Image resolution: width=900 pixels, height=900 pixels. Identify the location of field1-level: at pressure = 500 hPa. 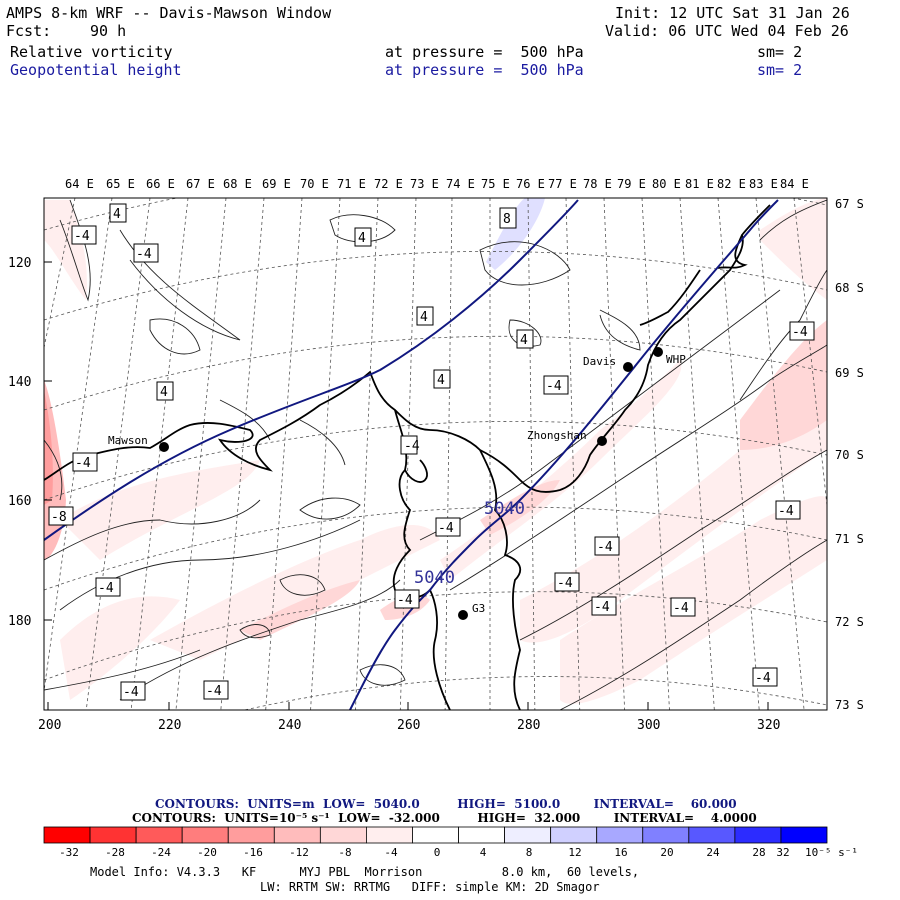
(484, 52).